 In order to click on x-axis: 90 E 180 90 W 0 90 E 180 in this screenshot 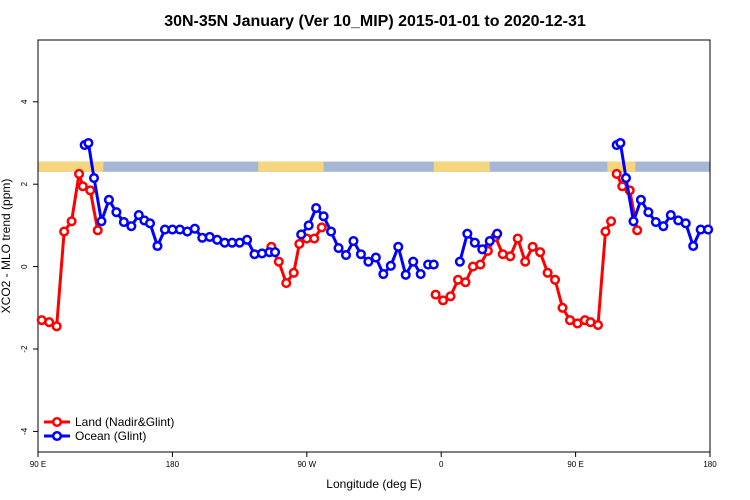, I will do `click(373, 460)`.